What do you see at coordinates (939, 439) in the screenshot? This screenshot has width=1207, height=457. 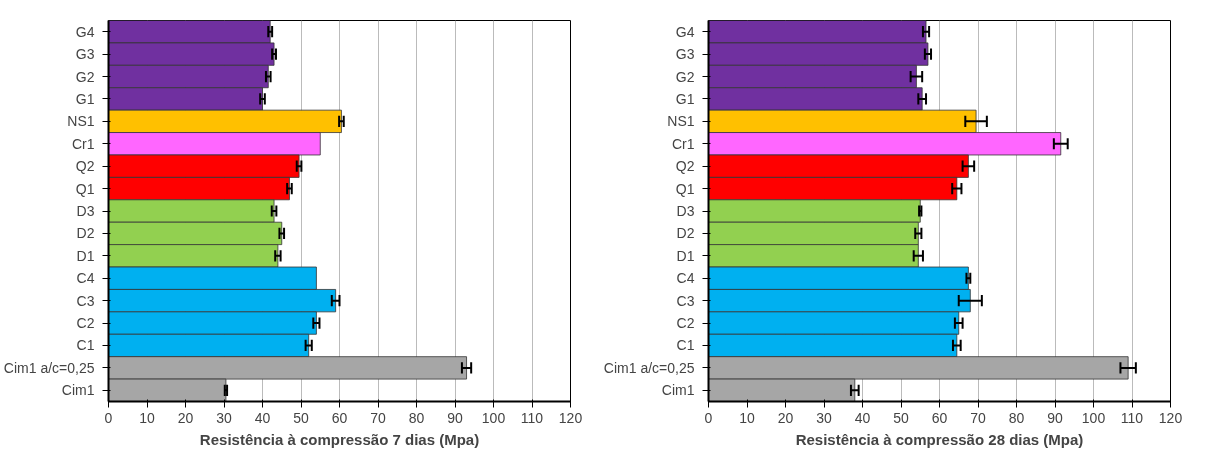 I see `x-axis-title: Resistência à compressão 28 dias (Mpa)` at bounding box center [939, 439].